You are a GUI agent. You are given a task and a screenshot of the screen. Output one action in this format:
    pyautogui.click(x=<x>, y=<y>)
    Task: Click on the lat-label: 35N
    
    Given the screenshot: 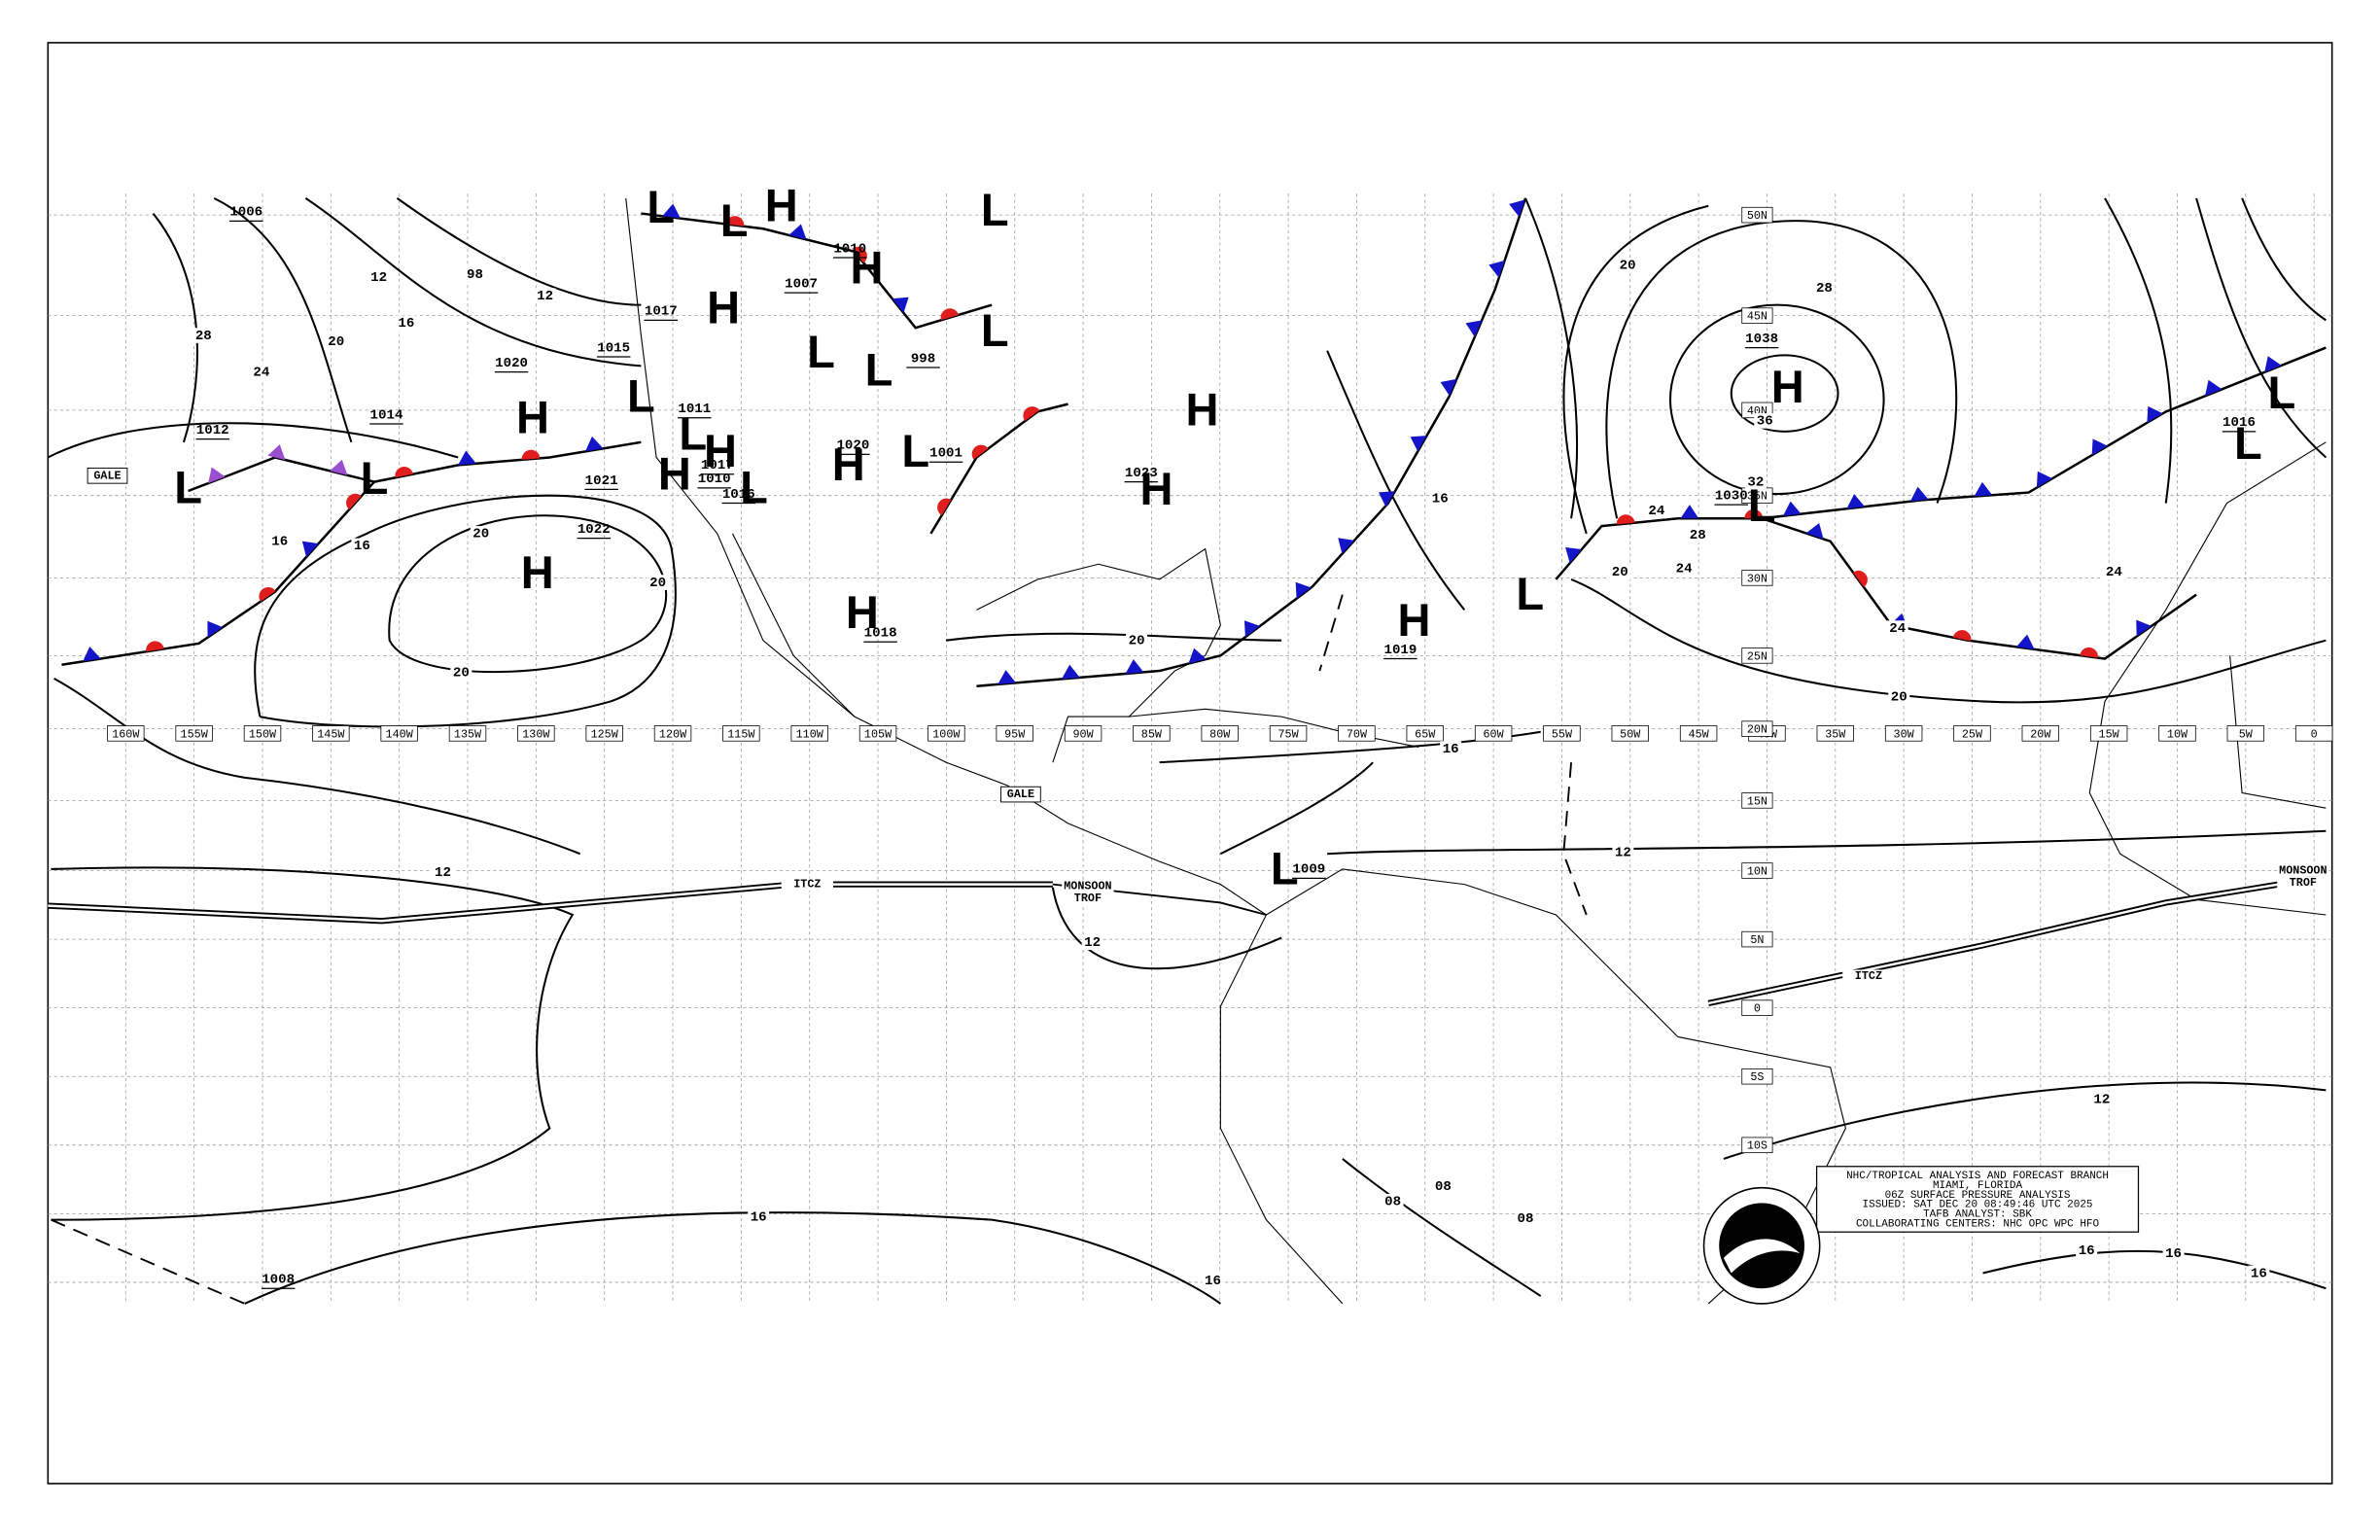 What is the action you would take?
    pyautogui.click(x=1757, y=497)
    